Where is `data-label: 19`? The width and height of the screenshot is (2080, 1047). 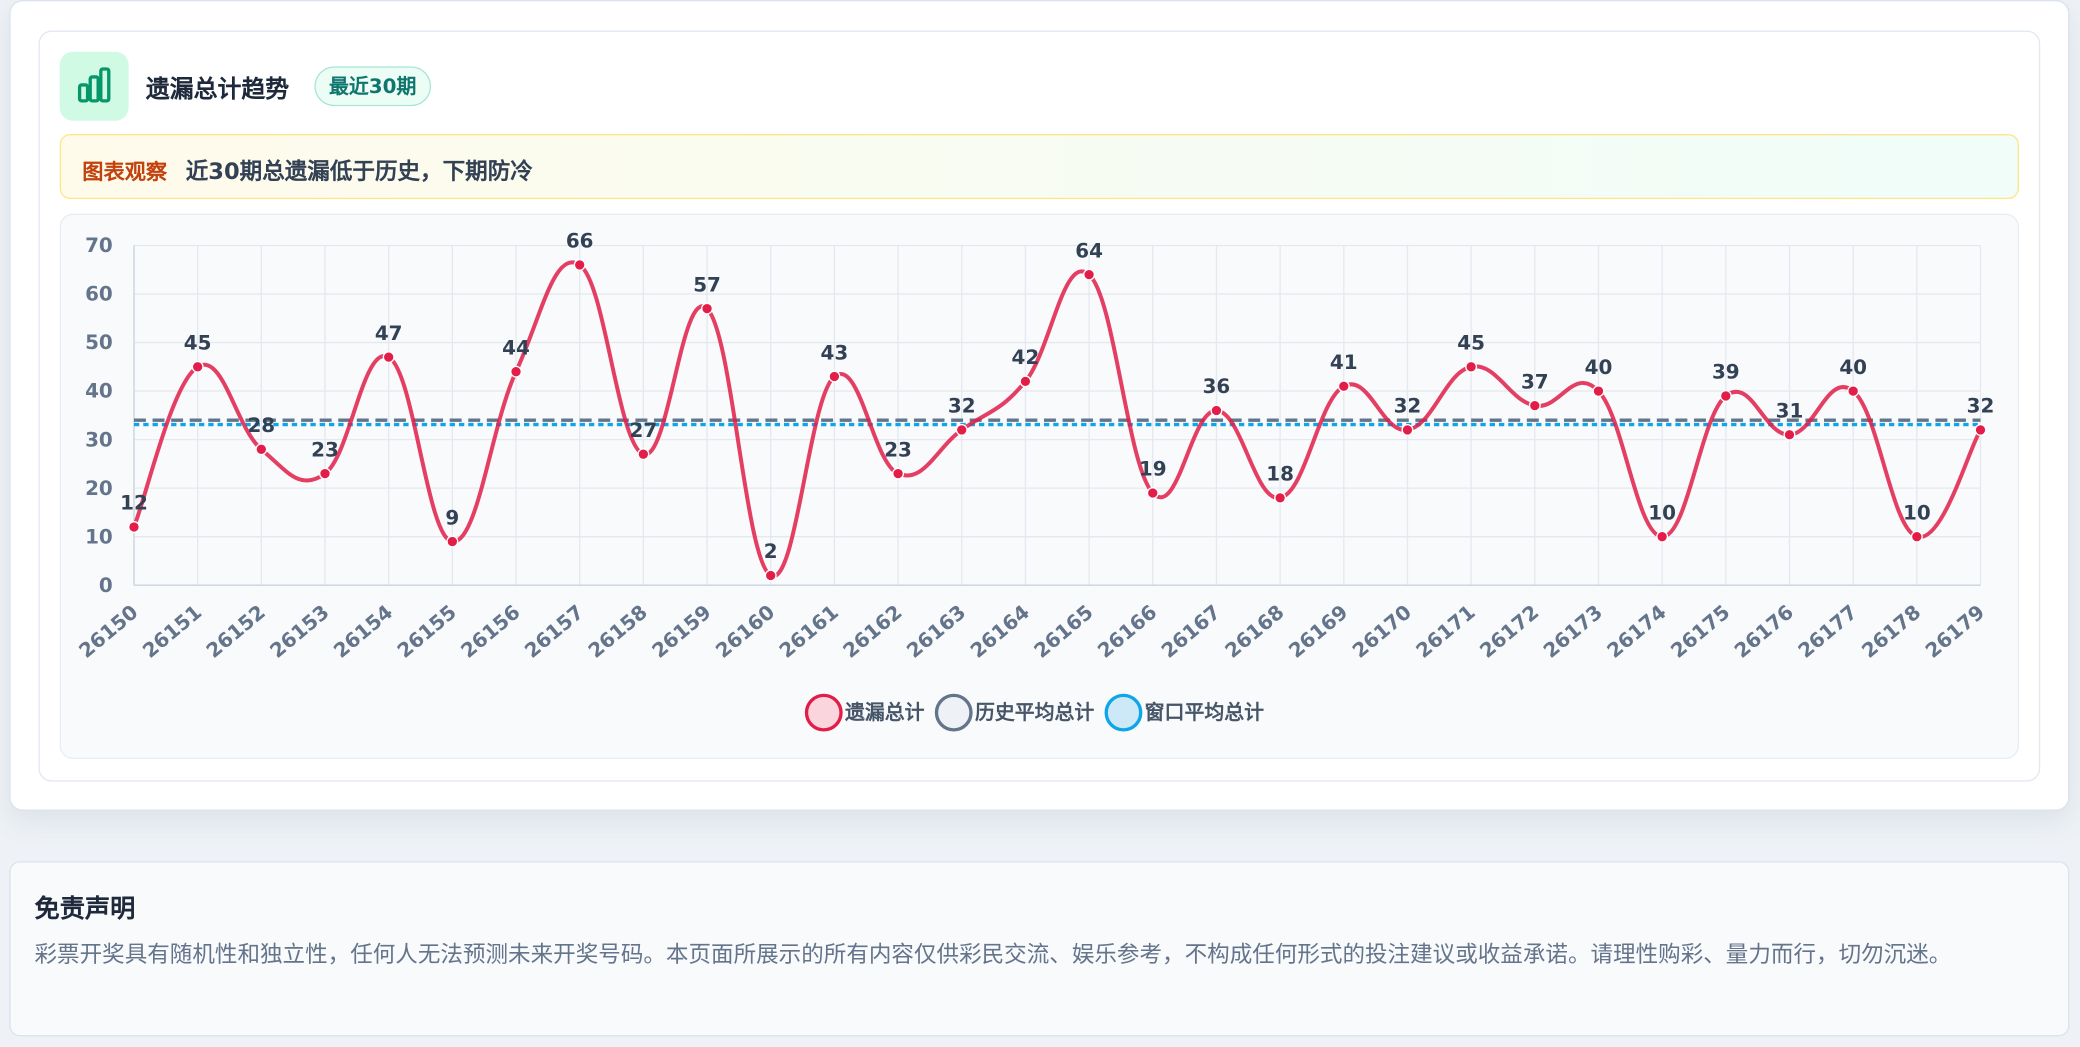
data-label: 19 is located at coordinates (1153, 469).